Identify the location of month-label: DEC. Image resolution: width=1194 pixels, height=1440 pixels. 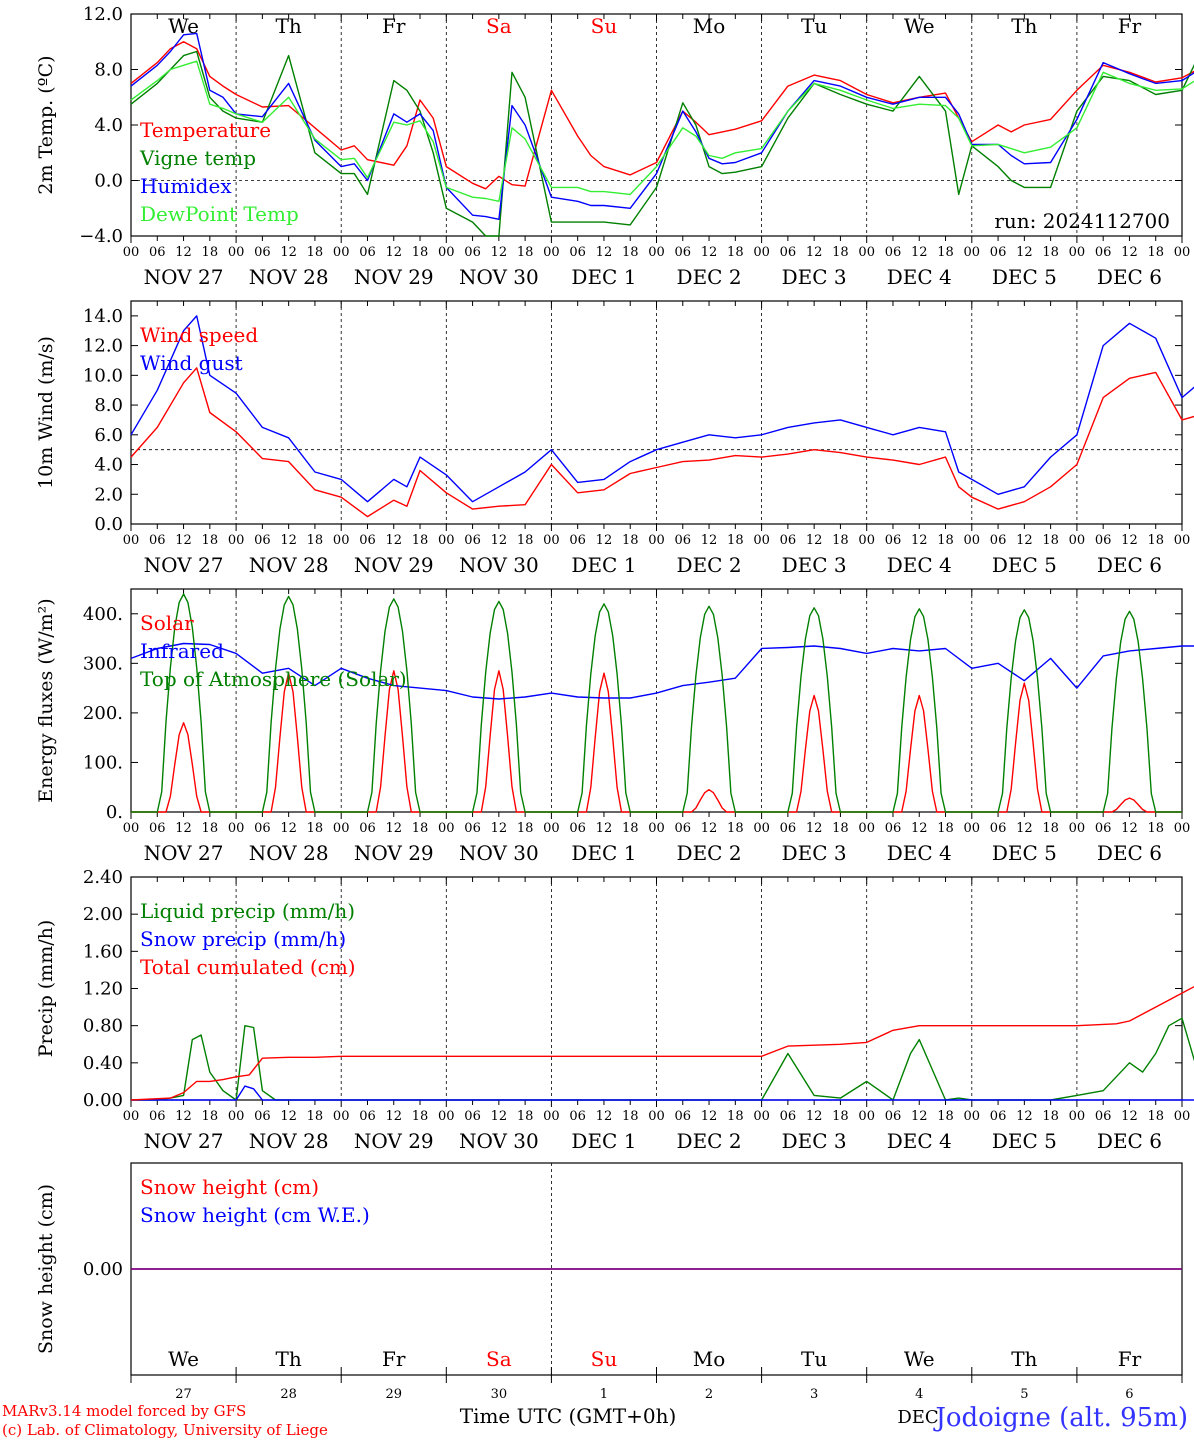
(917, 1417).